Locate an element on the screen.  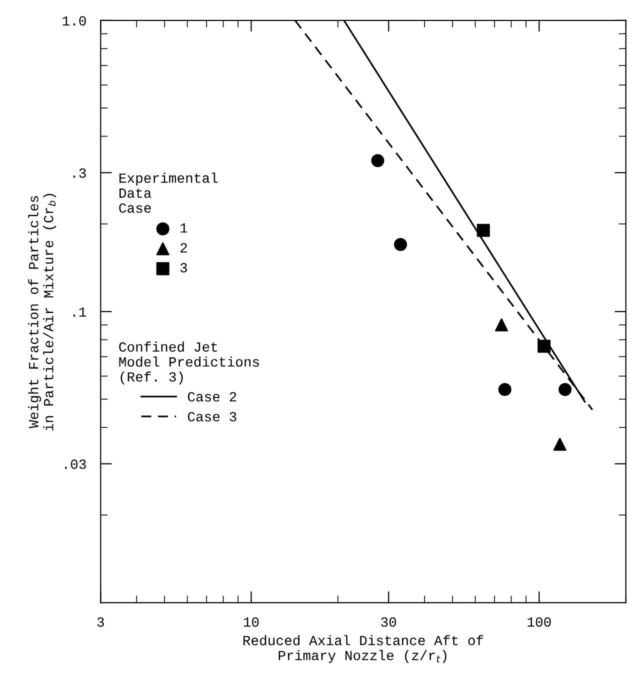
y-tick-label: .03 is located at coordinates (75, 464).